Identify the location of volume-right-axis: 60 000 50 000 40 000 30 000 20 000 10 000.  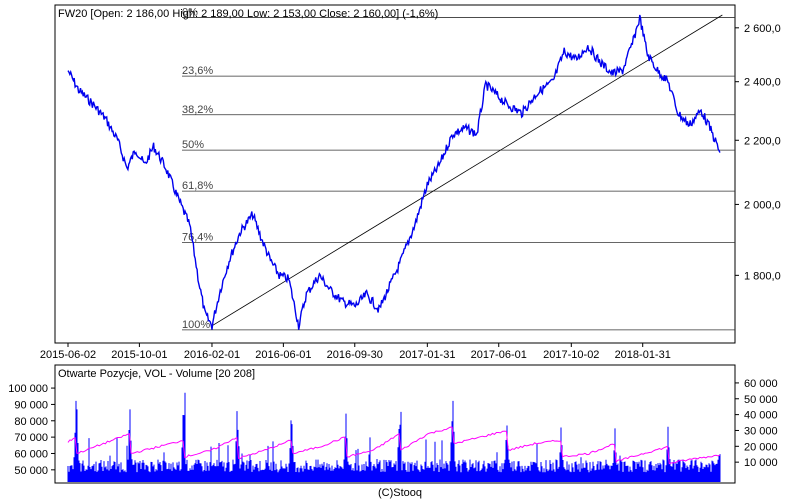
(756, 423).